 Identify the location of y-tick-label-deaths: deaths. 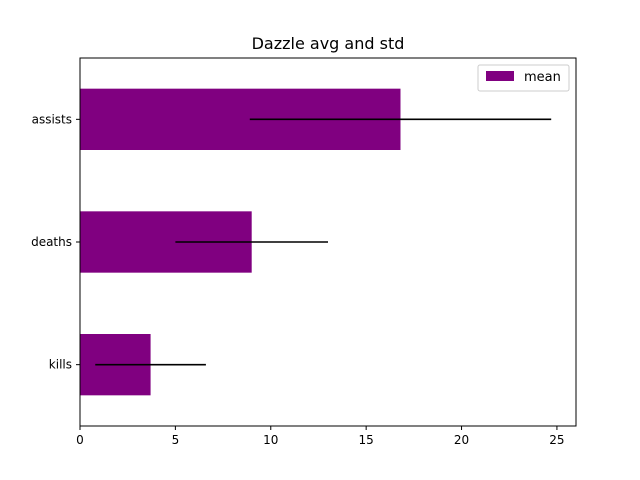
(51, 242).